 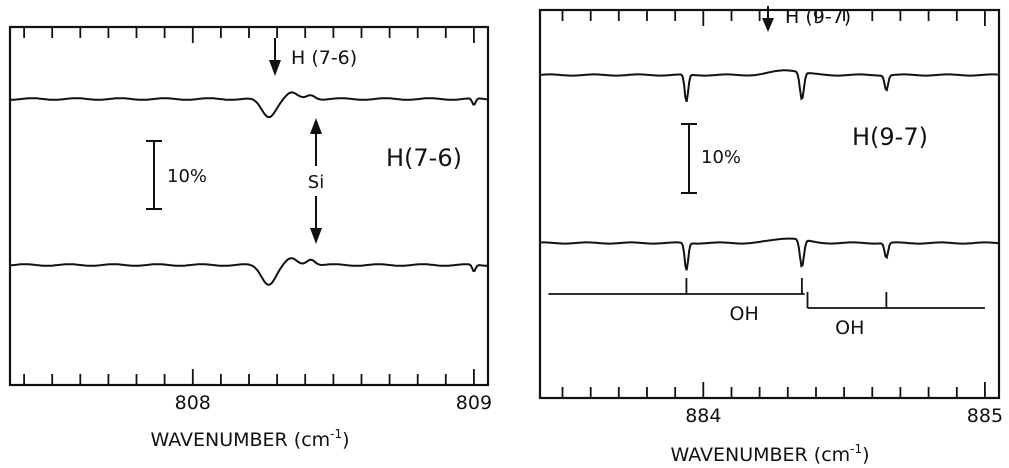 I want to click on tick-label: 885, so click(x=985, y=416).